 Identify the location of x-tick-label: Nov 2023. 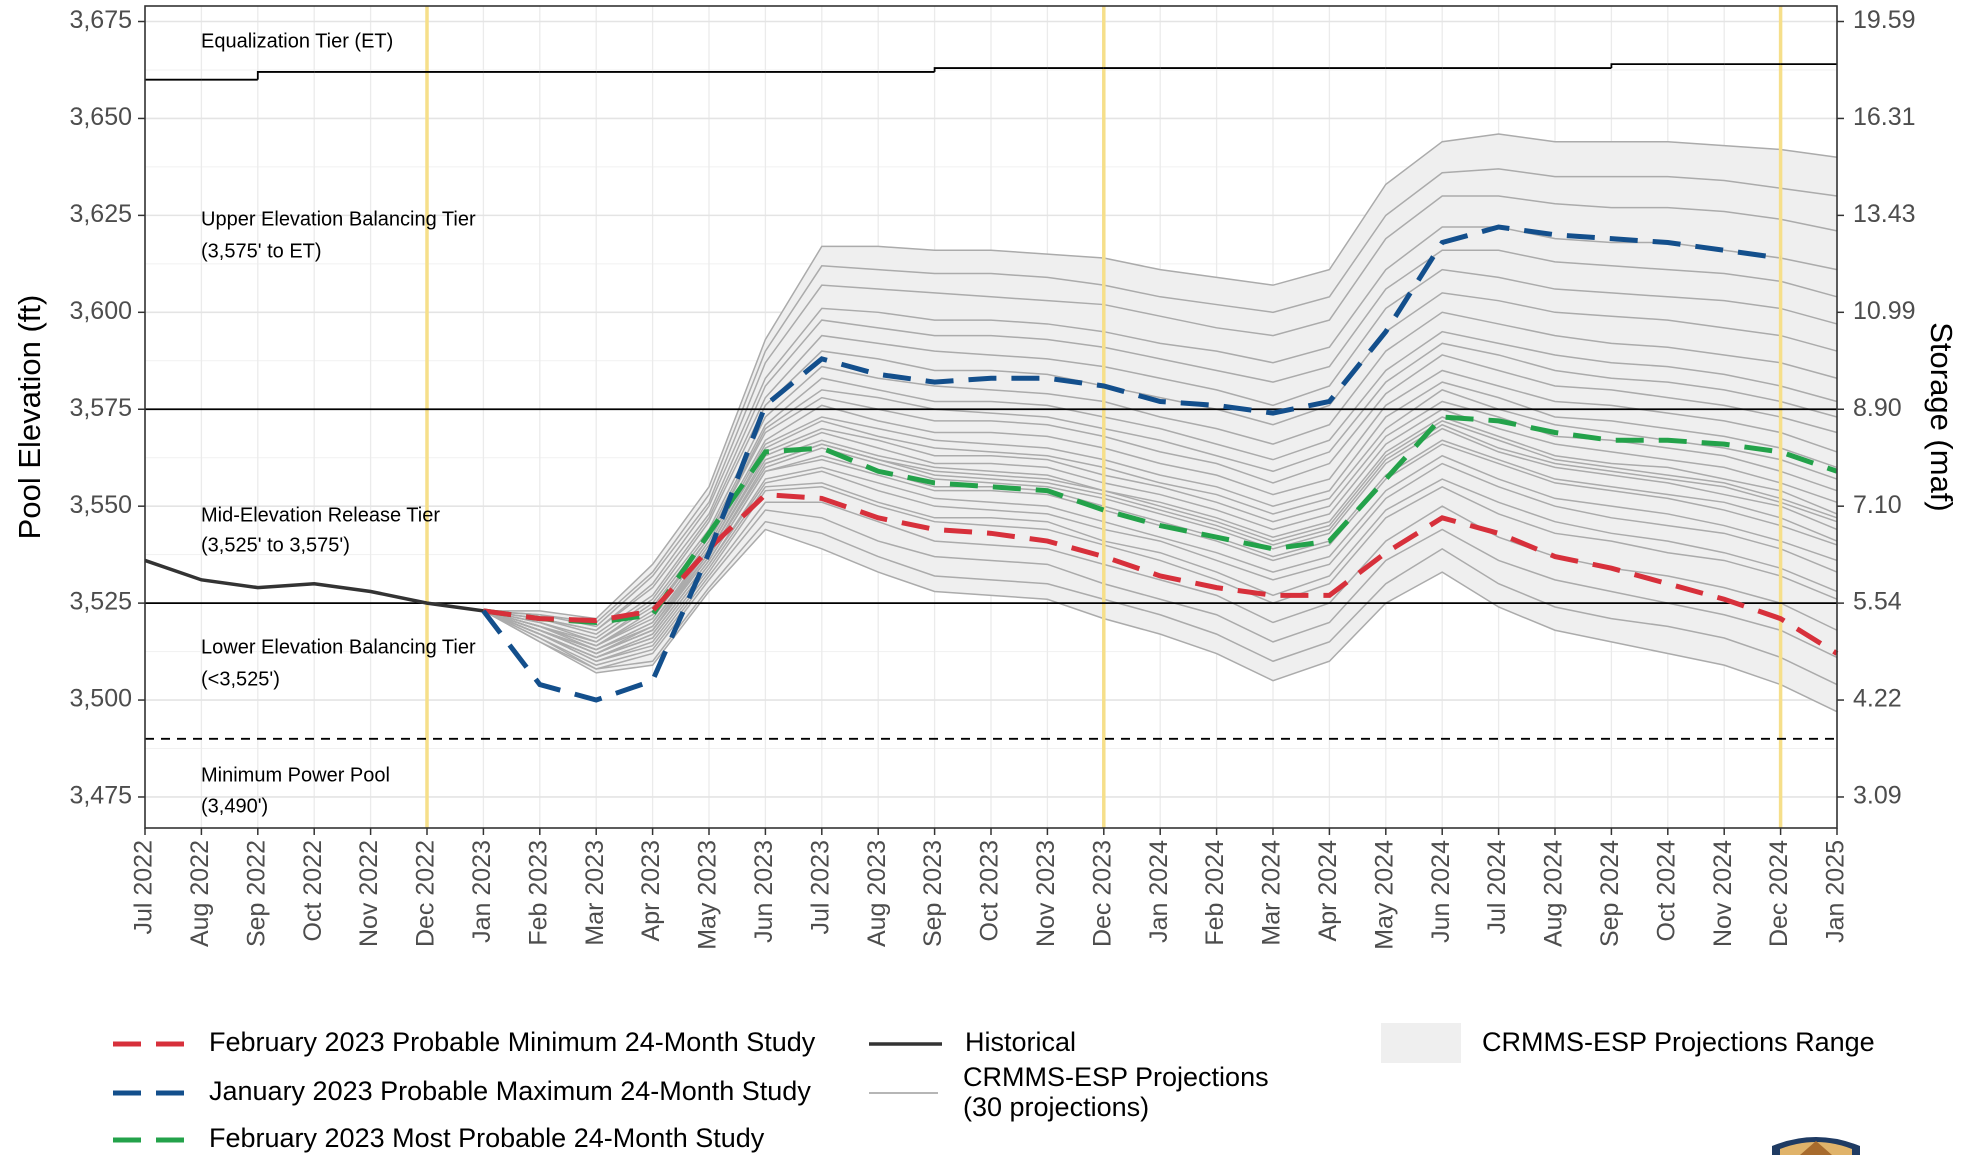
(1046, 893).